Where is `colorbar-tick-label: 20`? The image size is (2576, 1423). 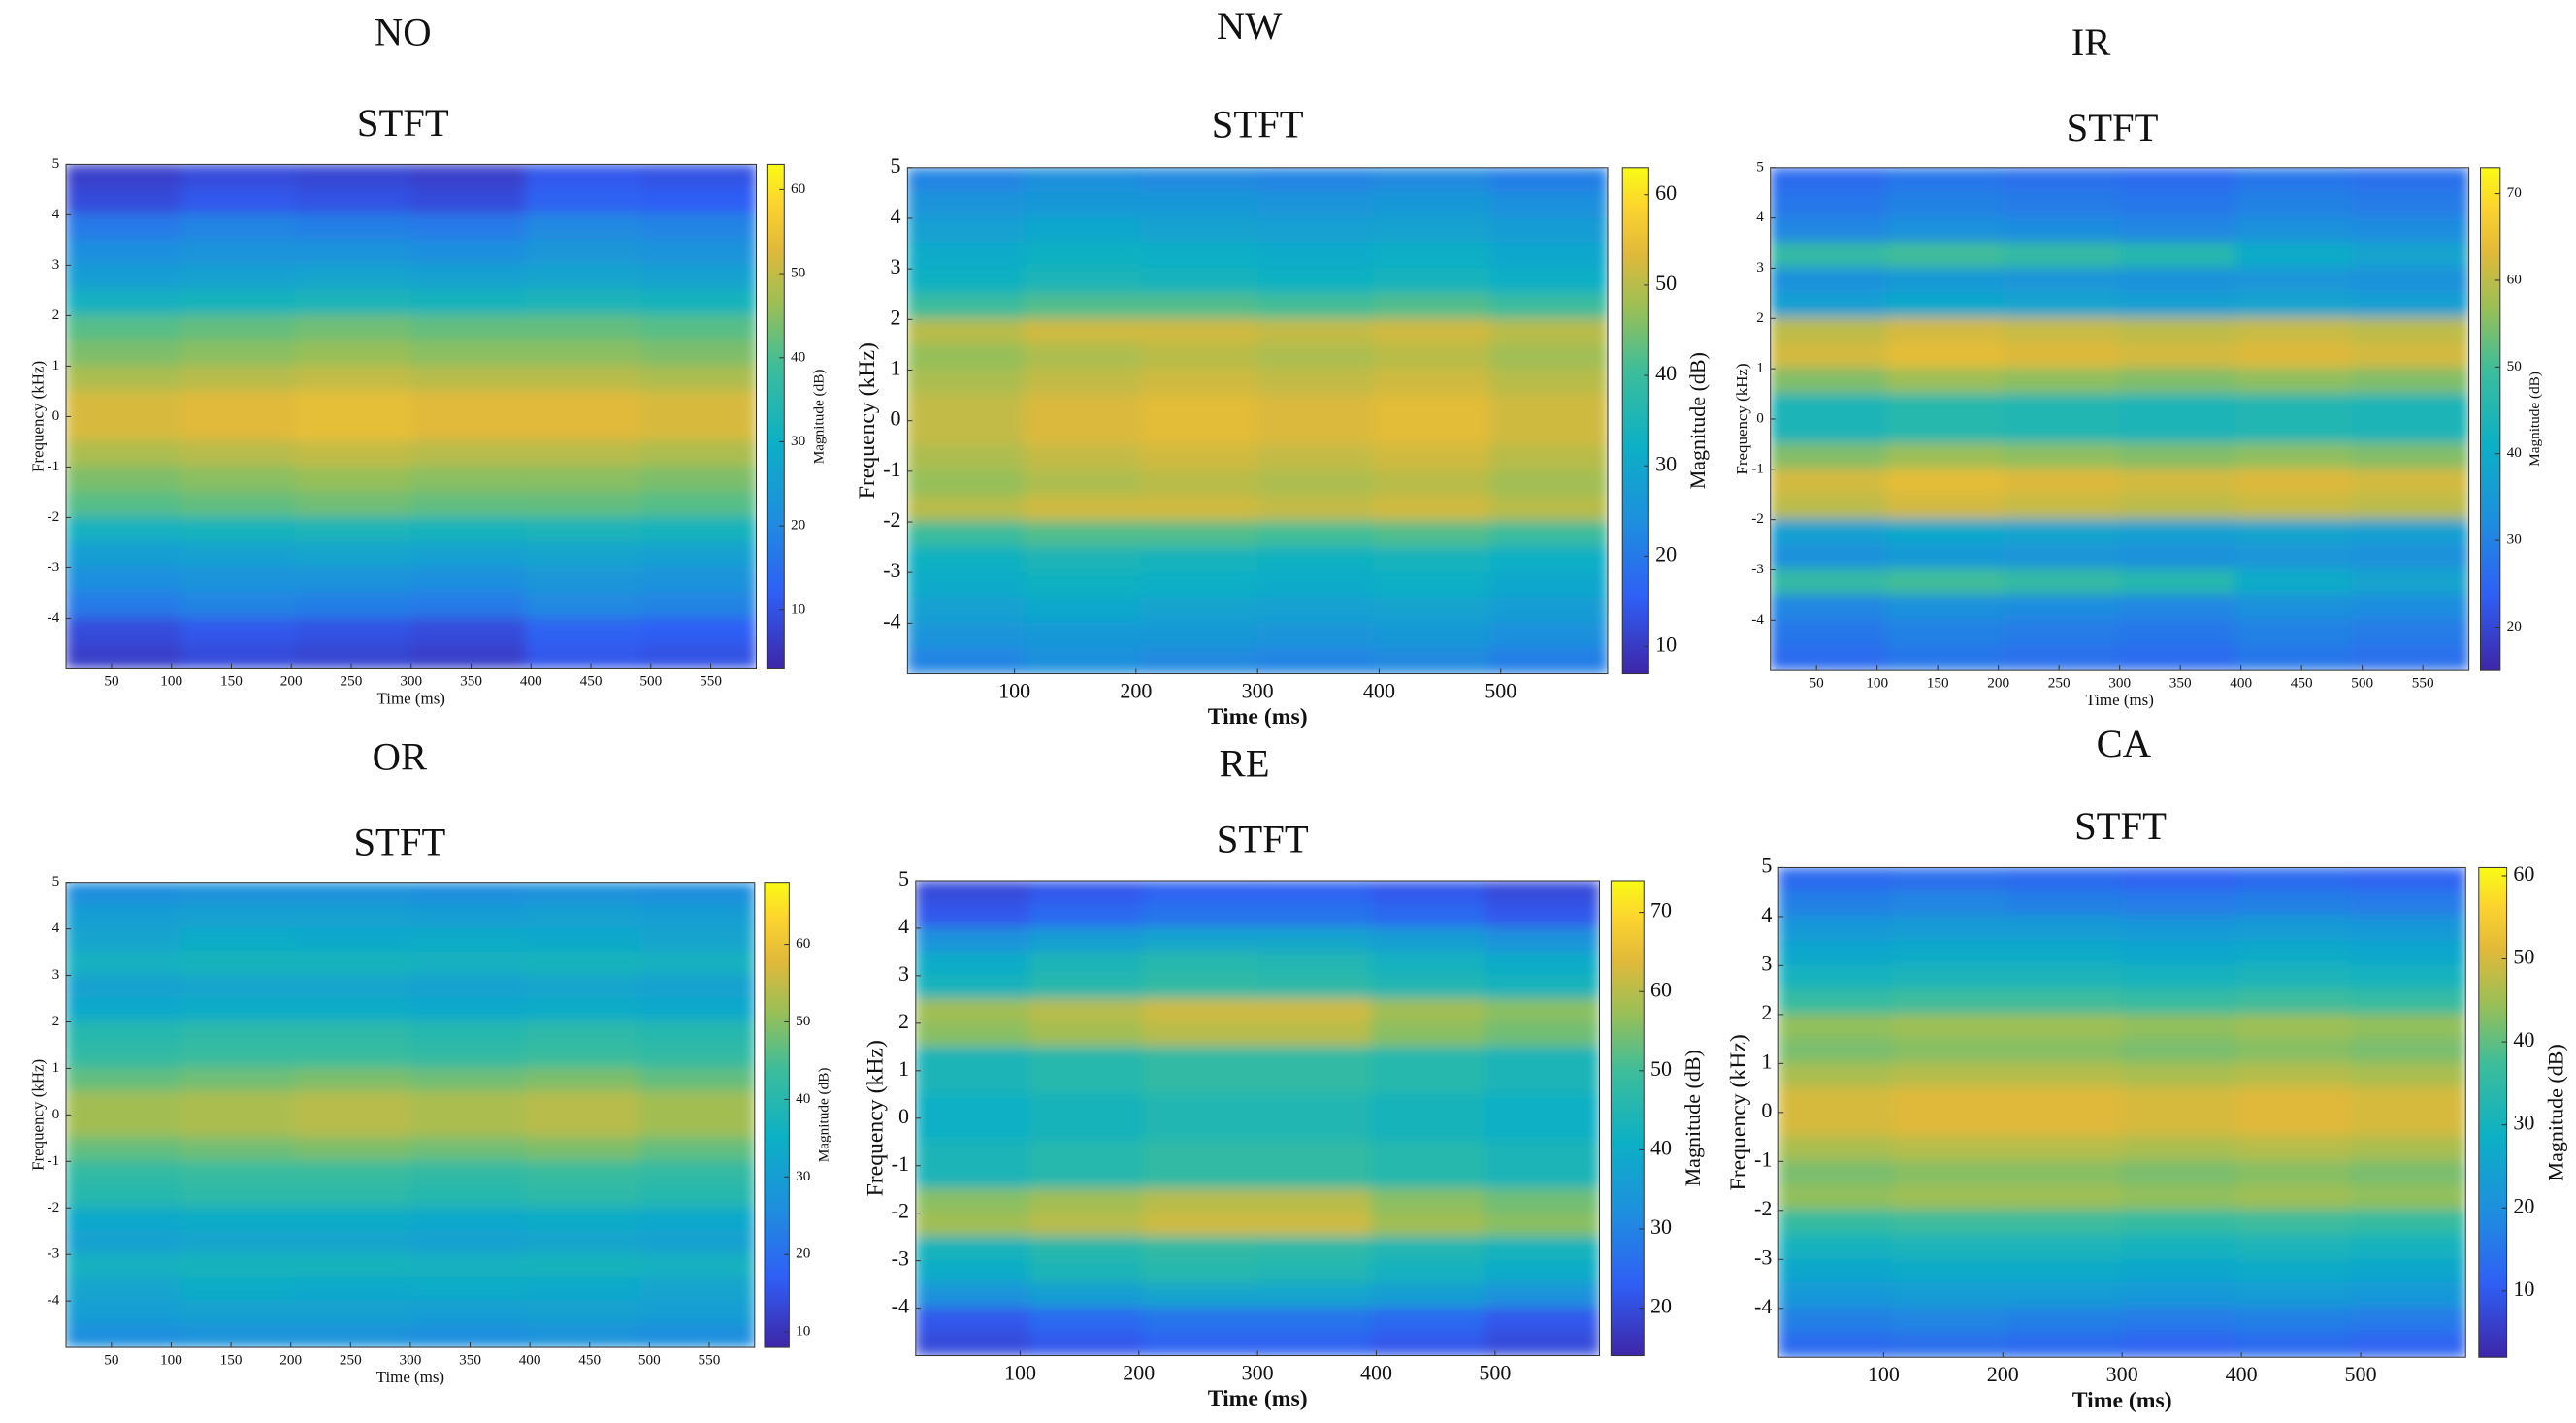 colorbar-tick-label: 20 is located at coordinates (803, 1253).